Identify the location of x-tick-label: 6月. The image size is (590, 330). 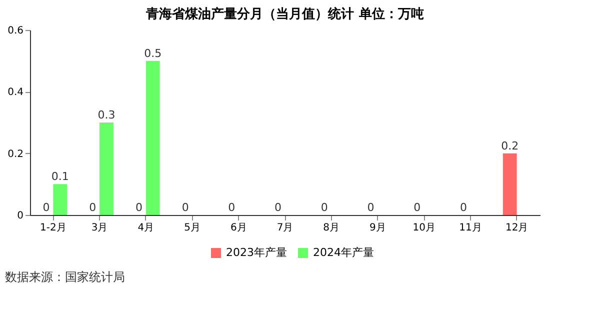
(238, 228).